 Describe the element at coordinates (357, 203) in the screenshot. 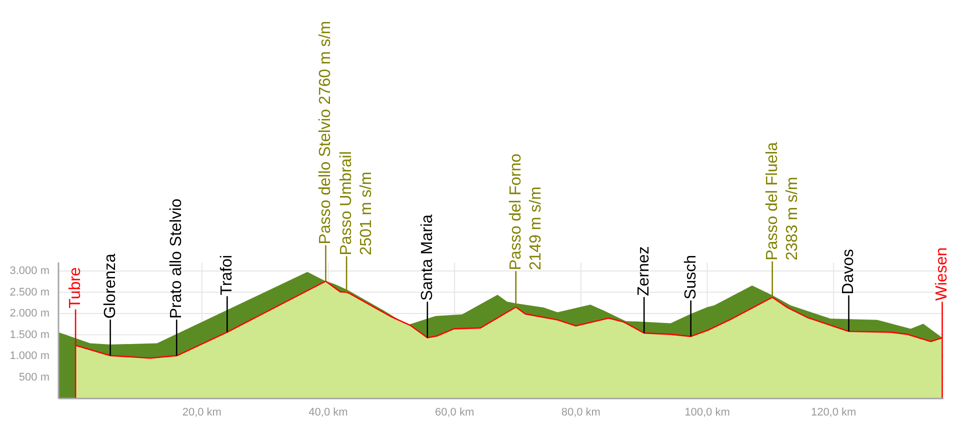

I see `ref-line-label: Passo Umbrail 2501 m s/m` at that location.